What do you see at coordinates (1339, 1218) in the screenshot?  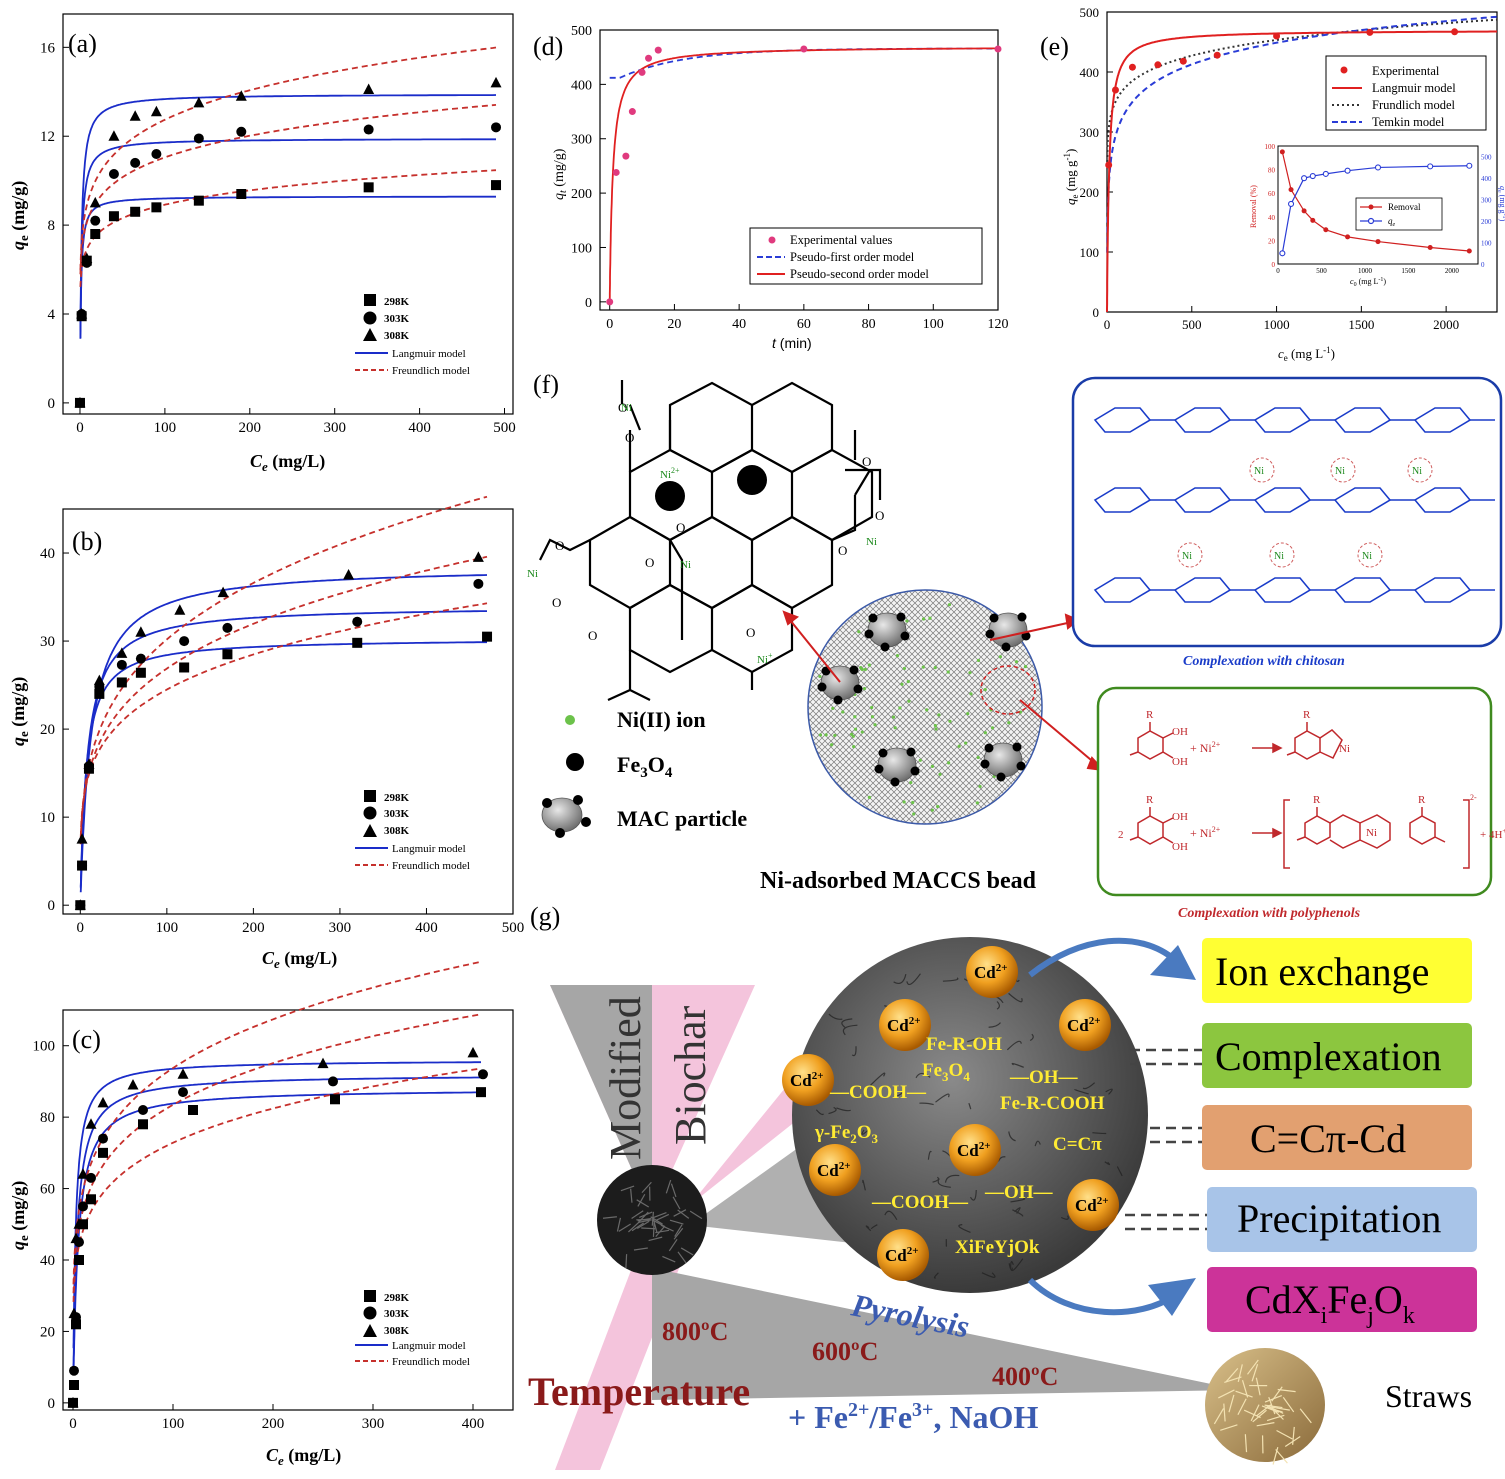 I see `mechanism-precipitation: Precipitation` at bounding box center [1339, 1218].